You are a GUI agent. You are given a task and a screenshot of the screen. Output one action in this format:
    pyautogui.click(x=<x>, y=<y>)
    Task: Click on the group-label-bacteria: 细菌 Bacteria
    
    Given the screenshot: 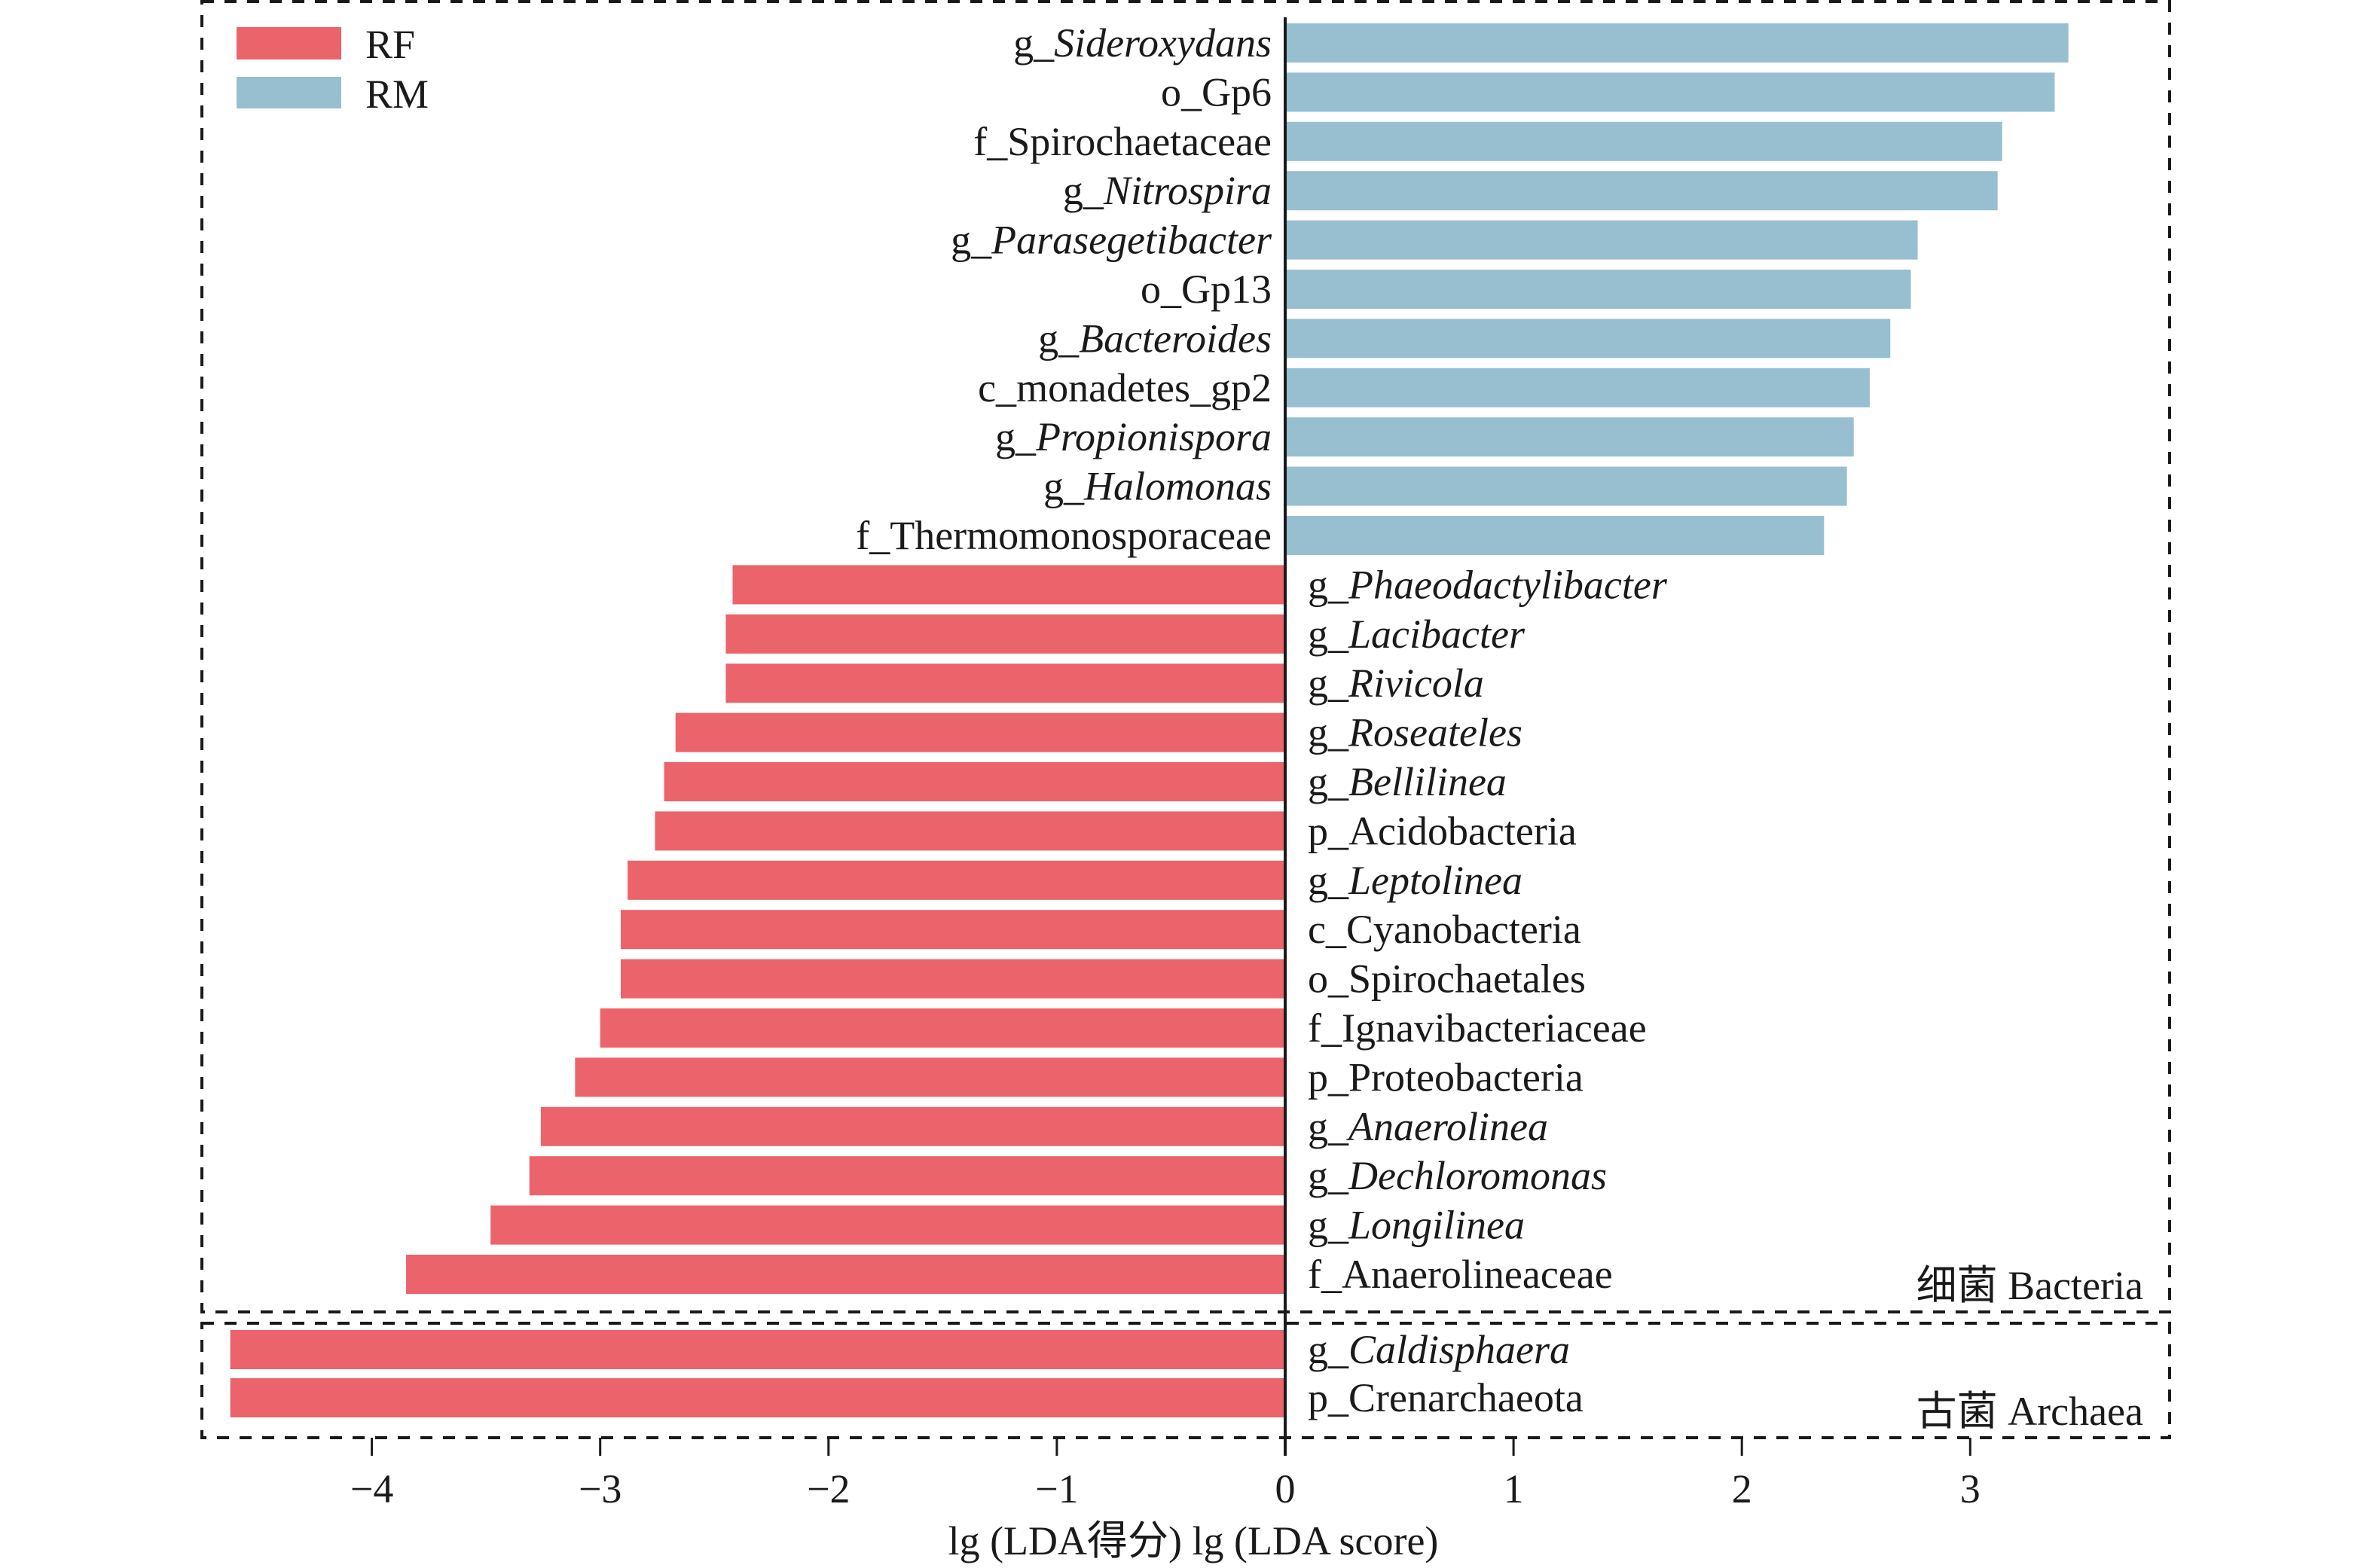 What is the action you would take?
    pyautogui.click(x=2029, y=1286)
    